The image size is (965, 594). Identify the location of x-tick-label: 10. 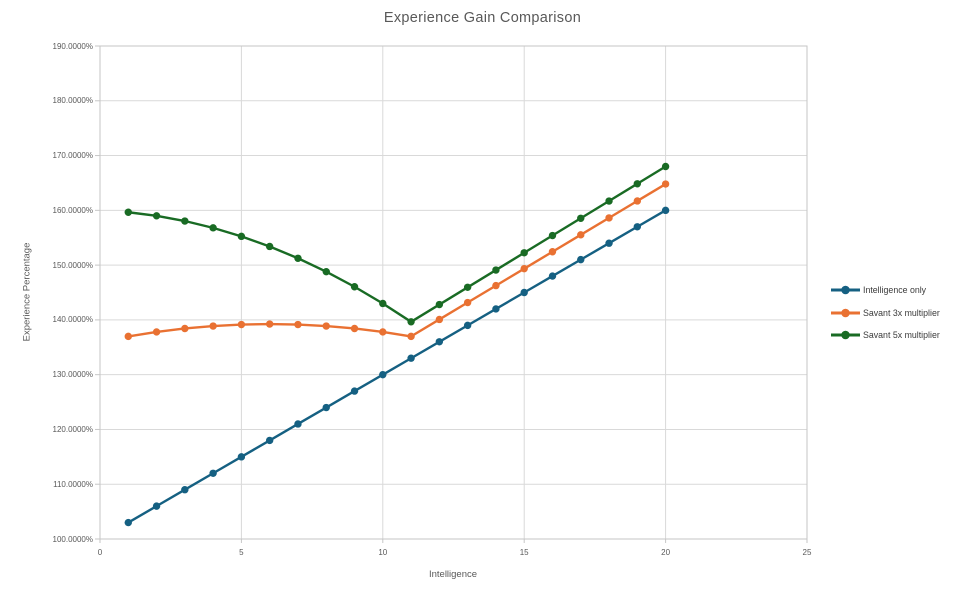
(383, 552).